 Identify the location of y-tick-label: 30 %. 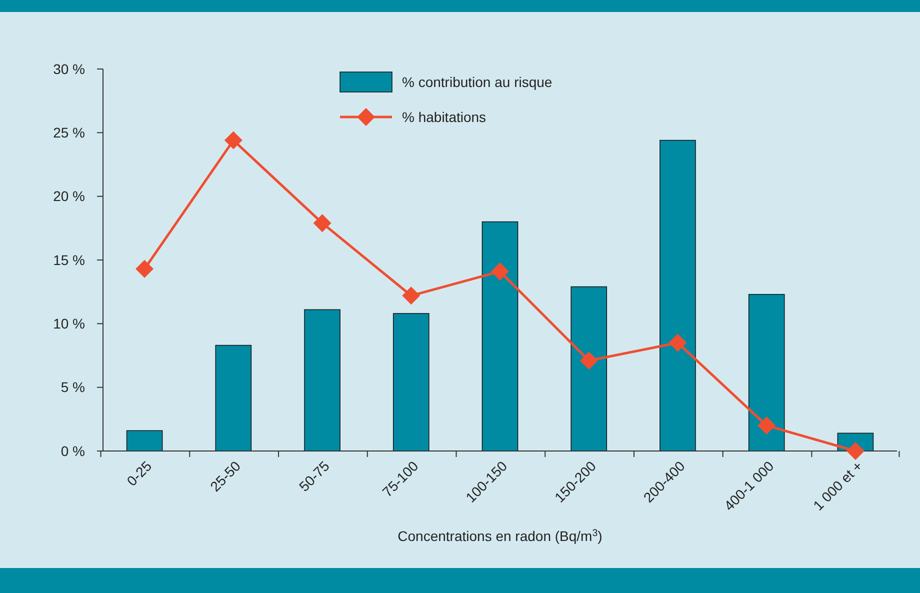
(69, 68).